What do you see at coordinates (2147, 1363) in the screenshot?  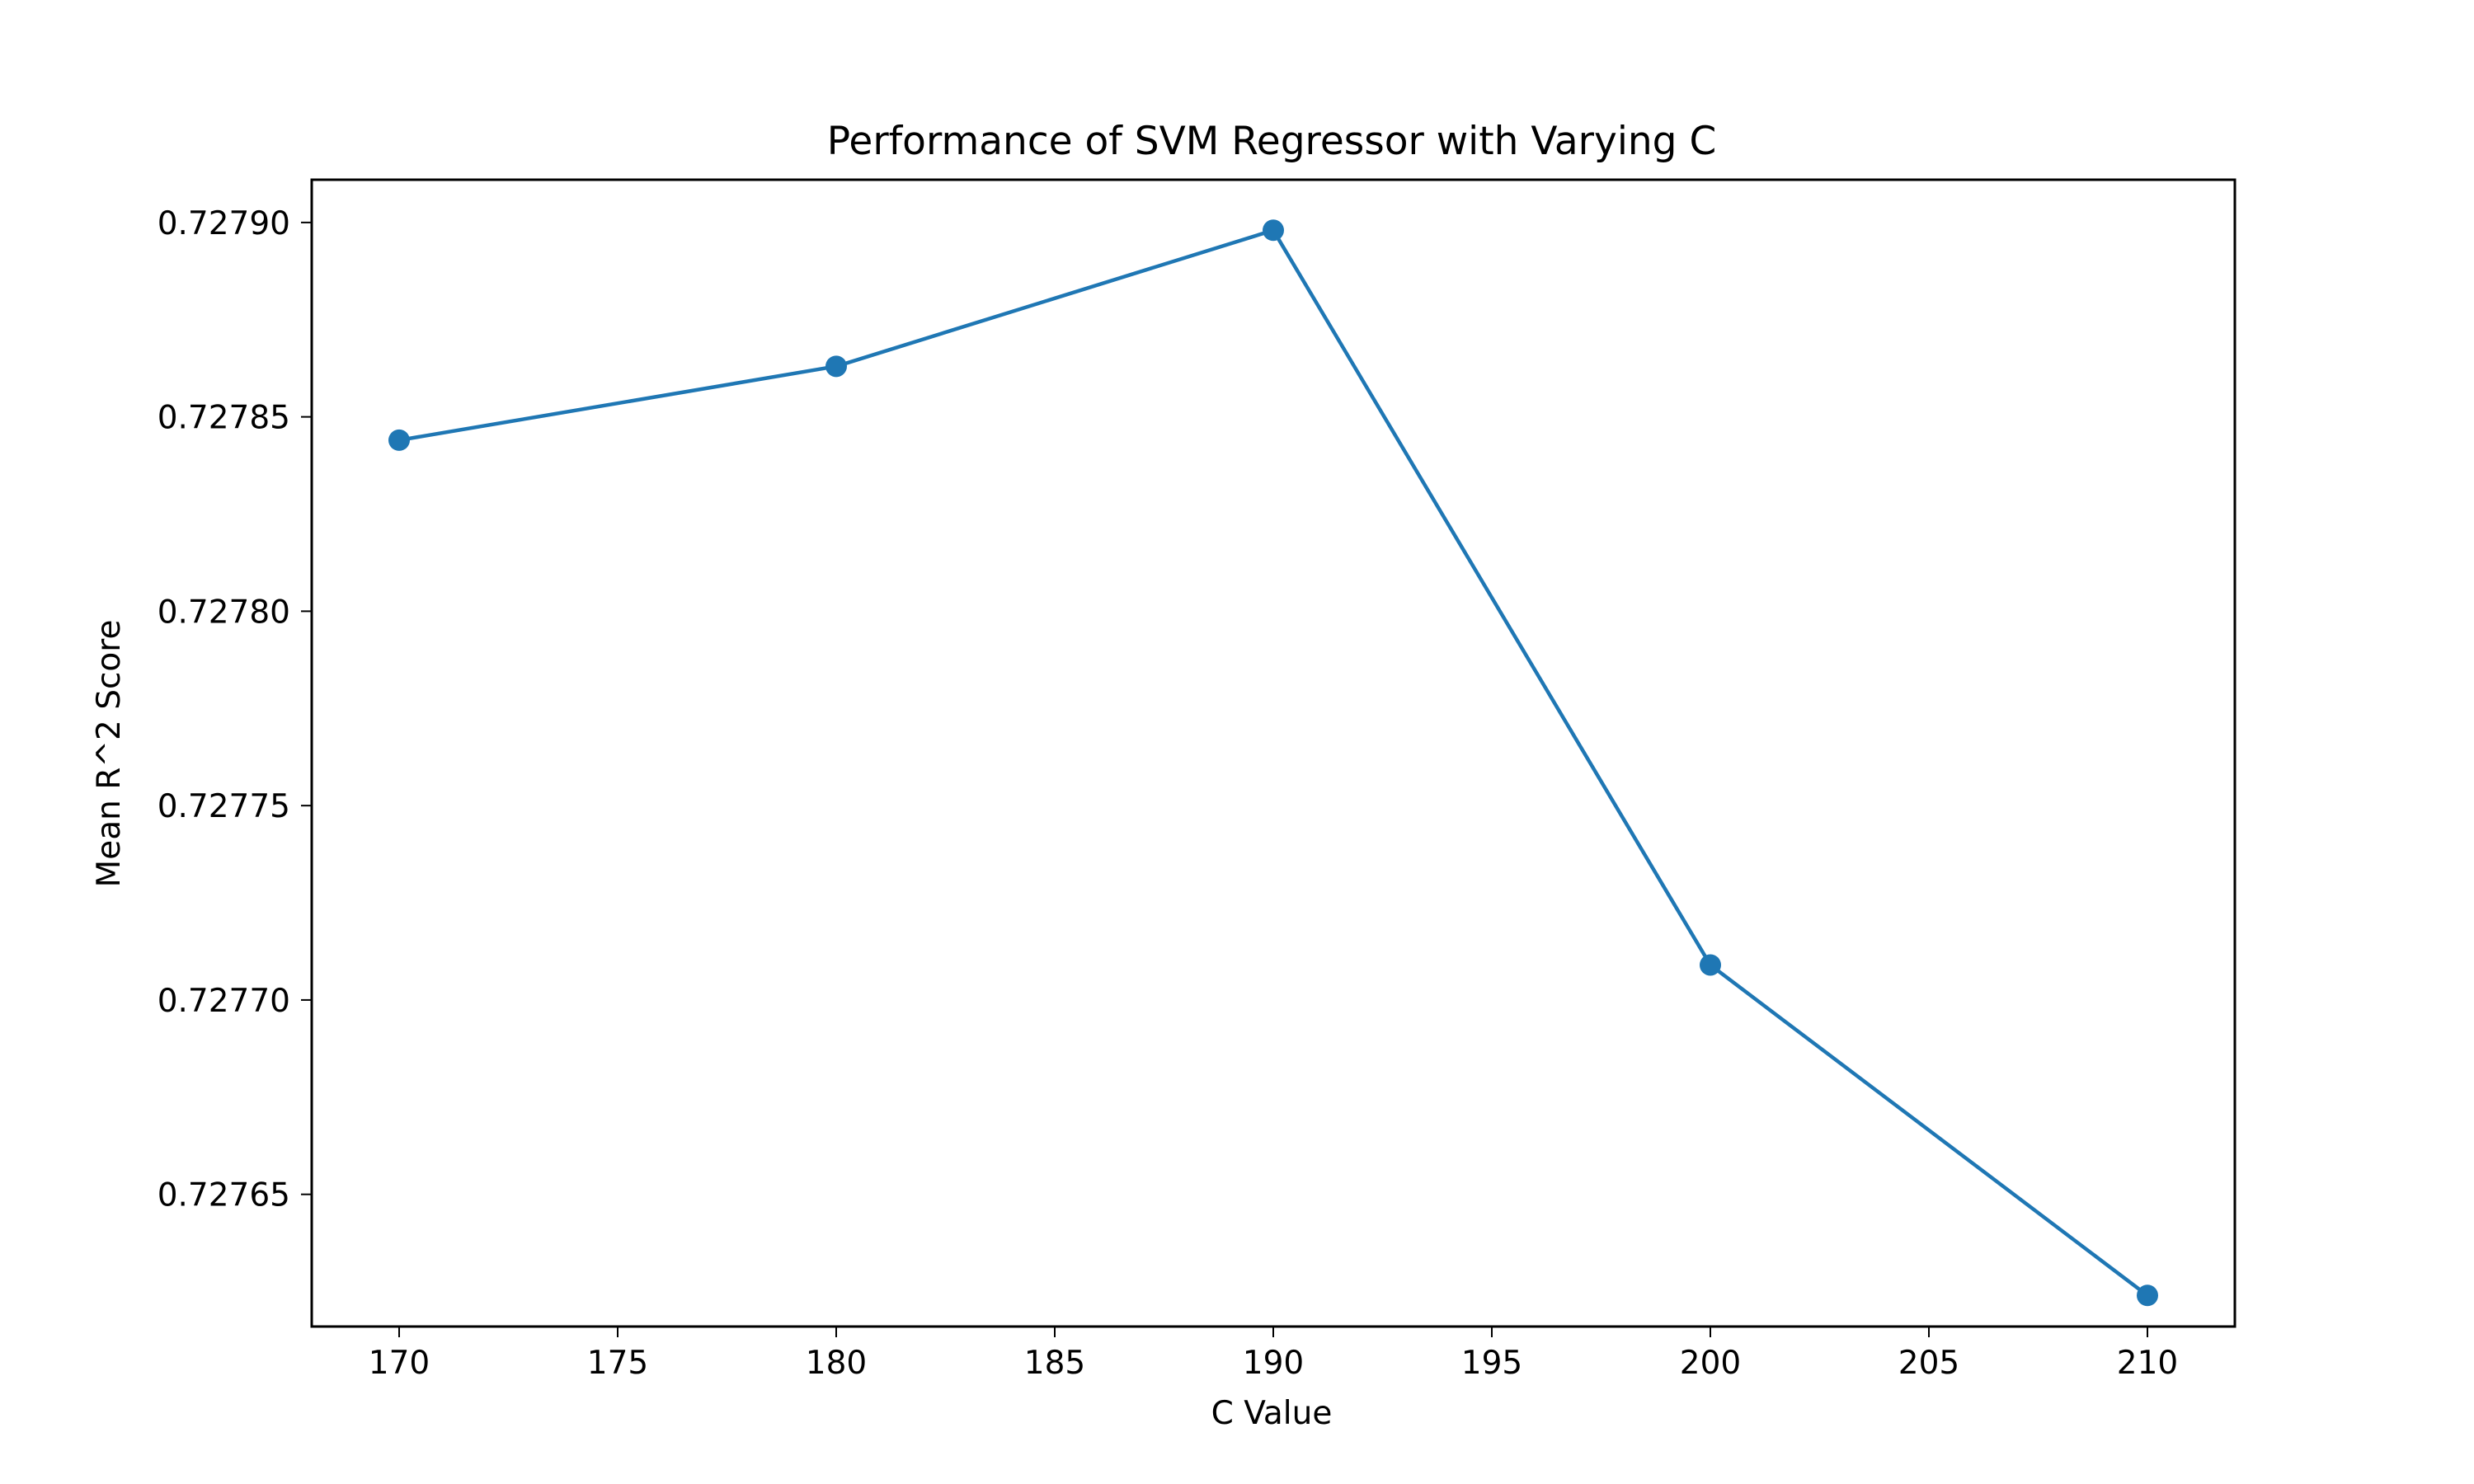 I see `x-tick-label: 210` at bounding box center [2147, 1363].